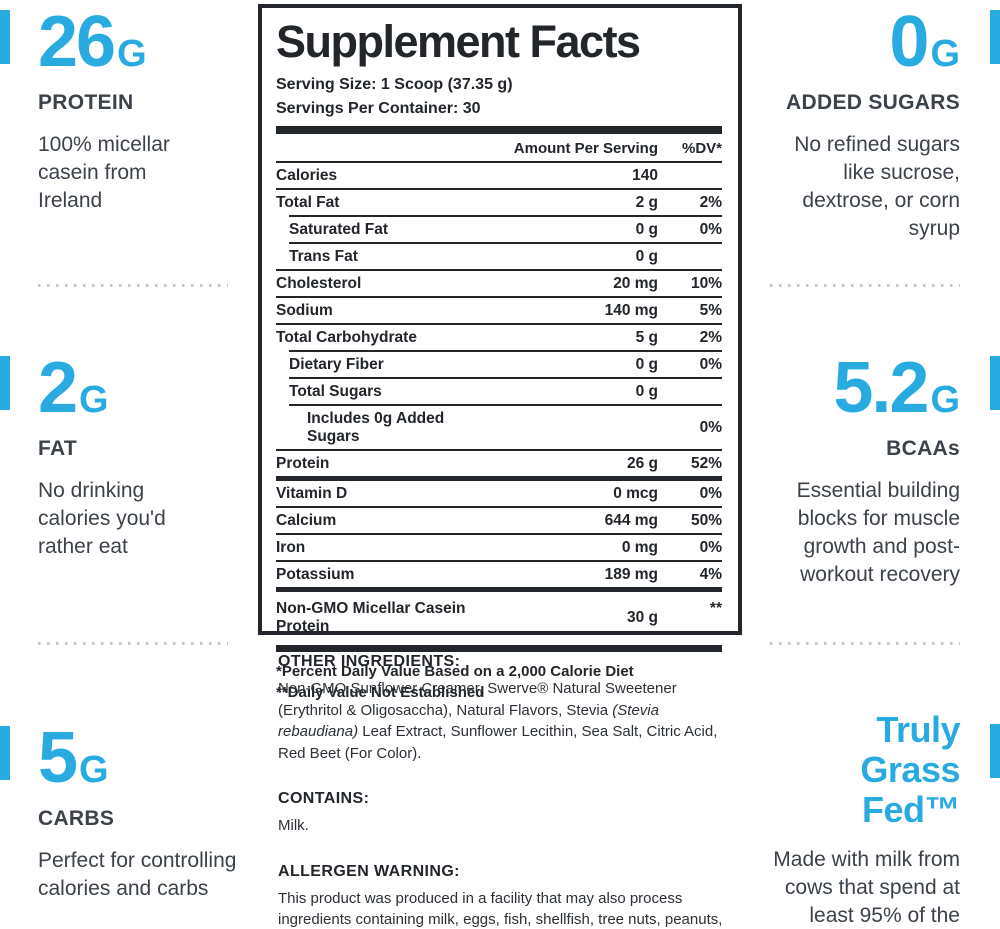 This screenshot has height=929, width=1000. What do you see at coordinates (918, 729) in the screenshot?
I see `grass-fed-title-line1: Truly` at bounding box center [918, 729].